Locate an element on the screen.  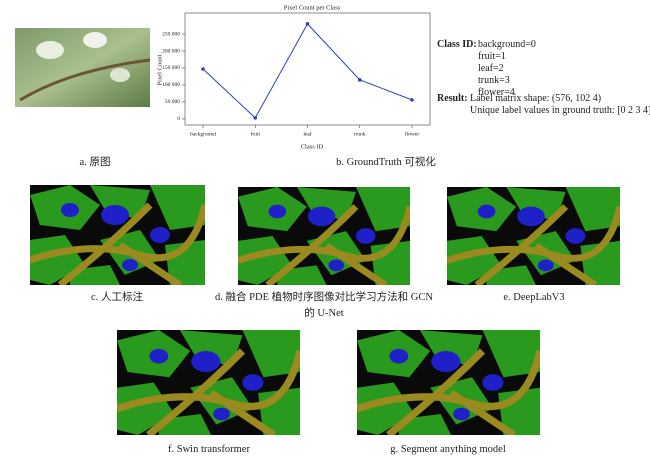
y-tick-label: 100 000 is located at coordinates (171, 85).